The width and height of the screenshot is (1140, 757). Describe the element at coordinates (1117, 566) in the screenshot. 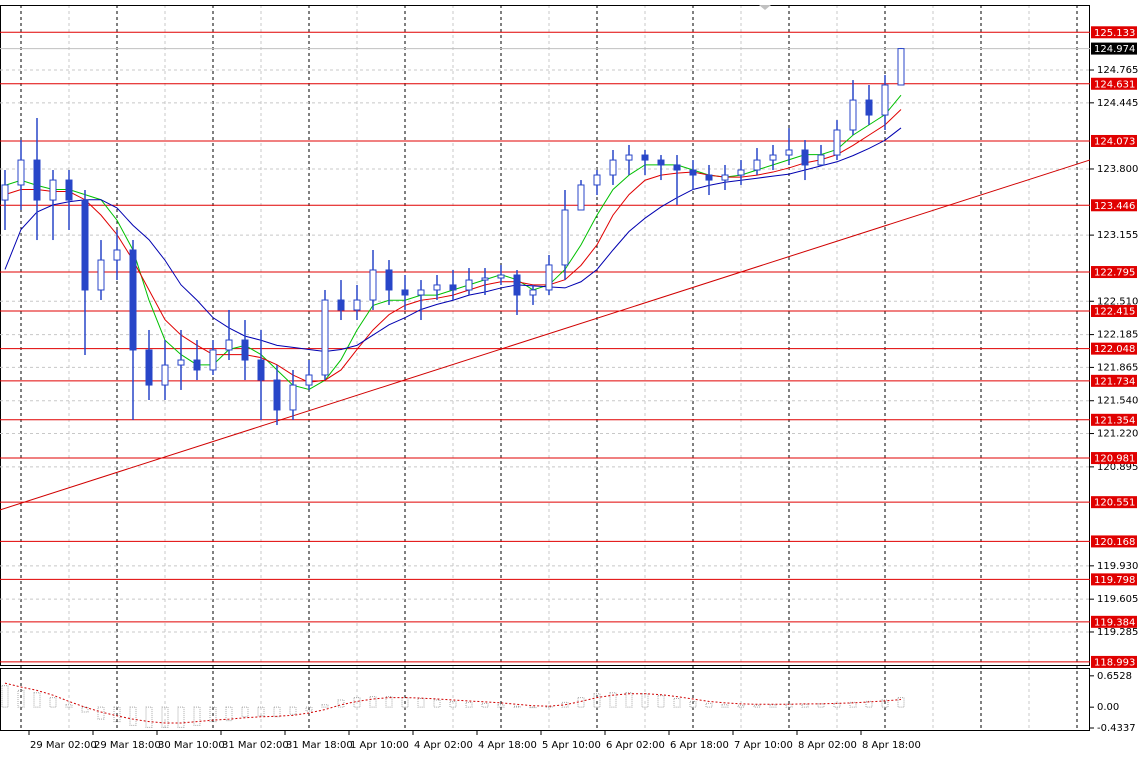

I see `y-tick-label: 119.930` at that location.